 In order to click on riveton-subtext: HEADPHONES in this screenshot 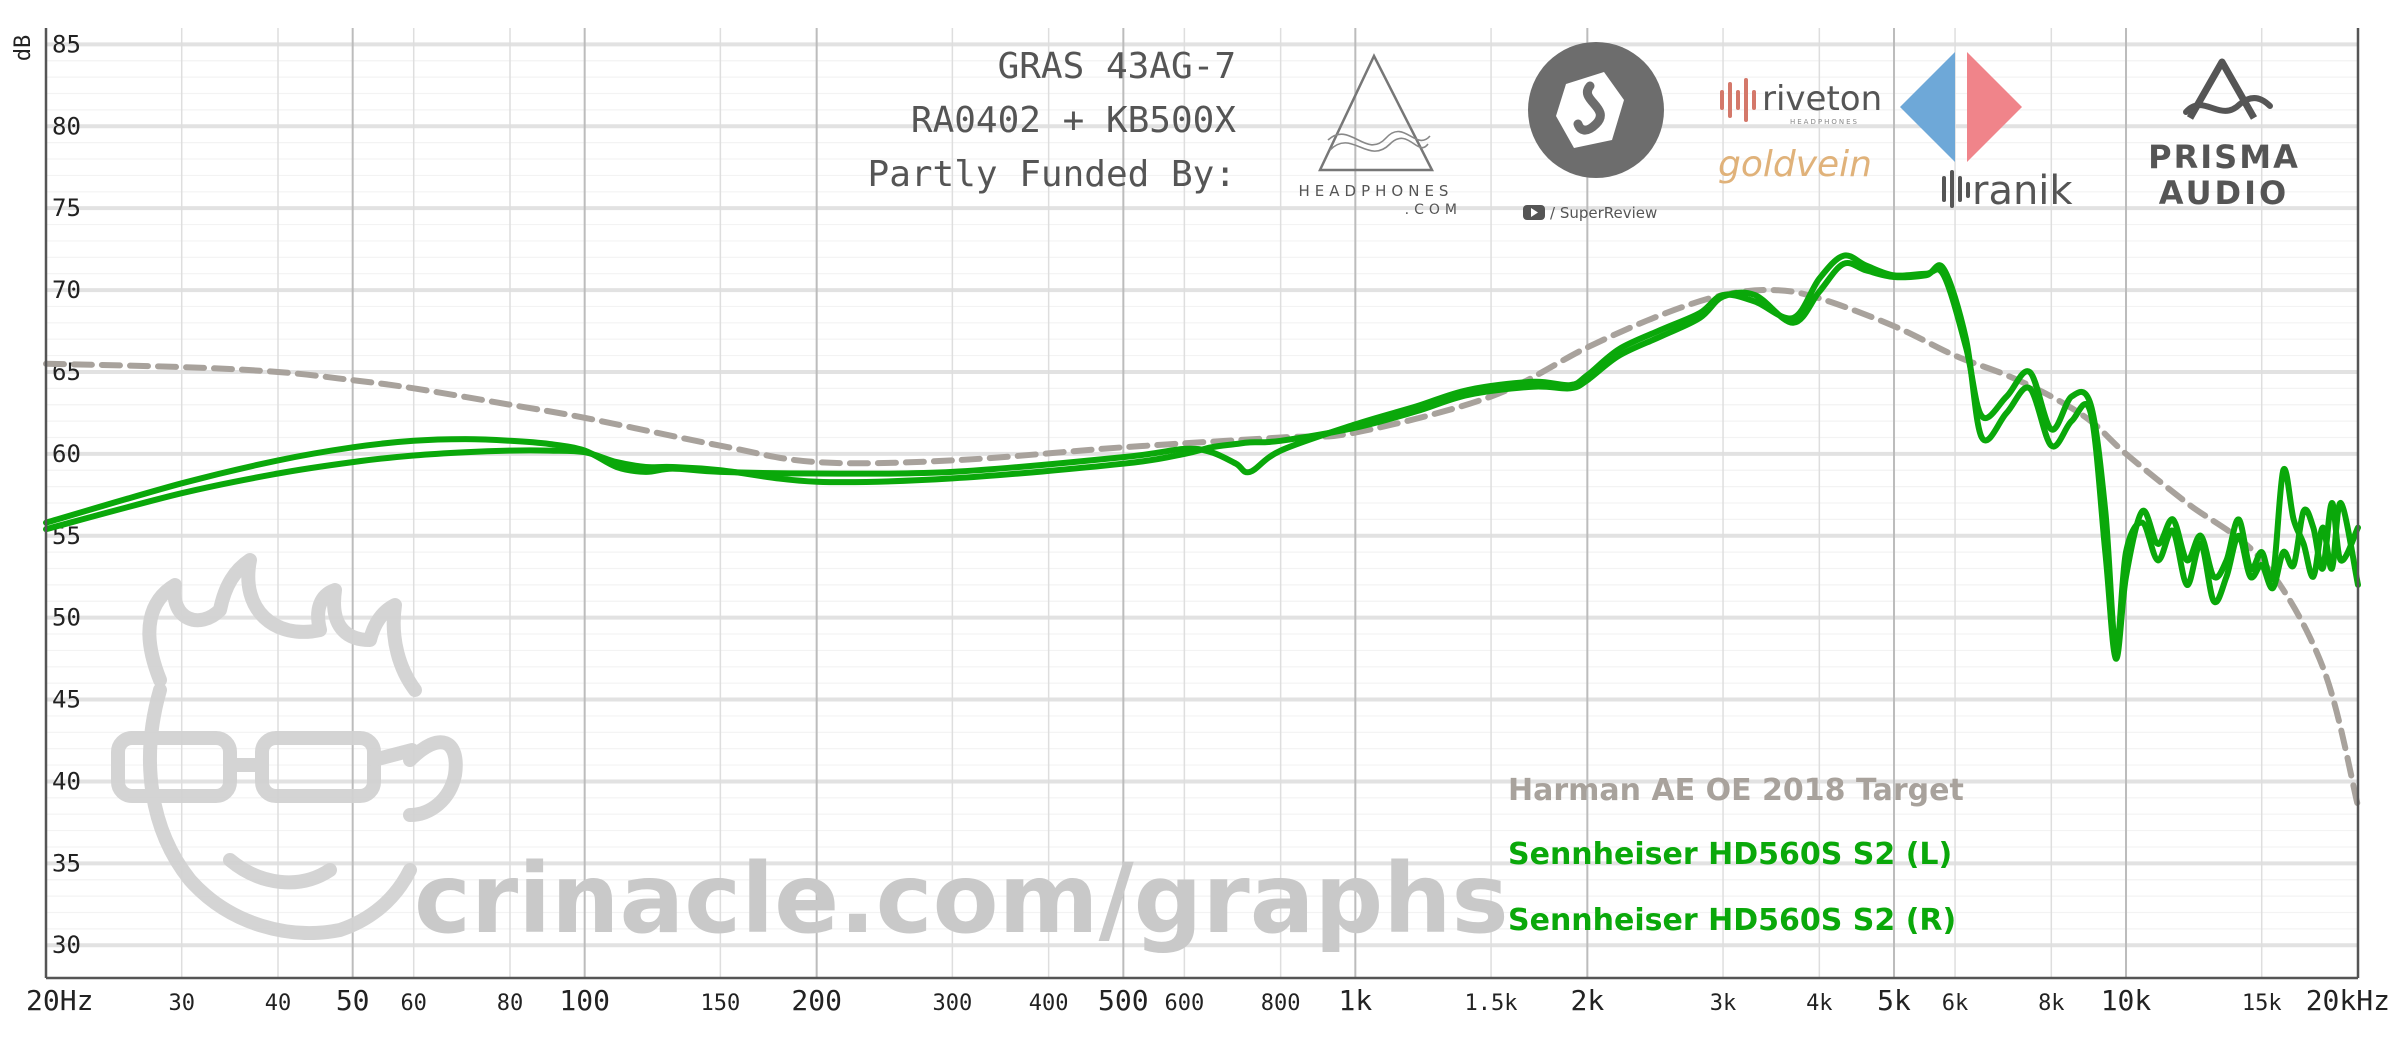, I will do `click(1824, 122)`.